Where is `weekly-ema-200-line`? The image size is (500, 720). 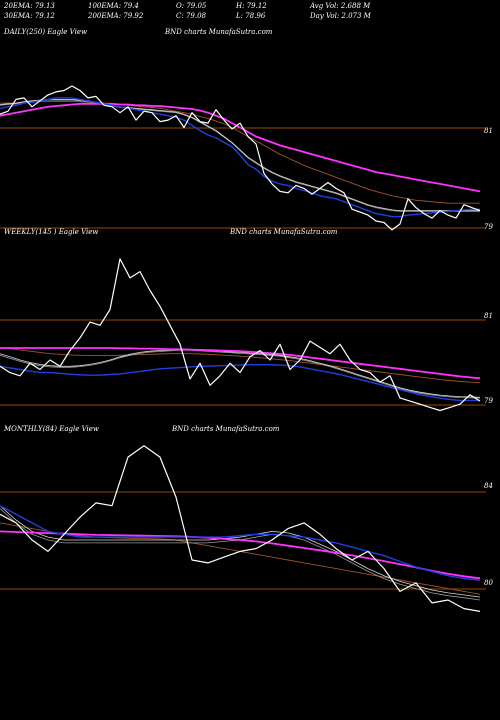 weekly-ema-200-line is located at coordinates (240, 363).